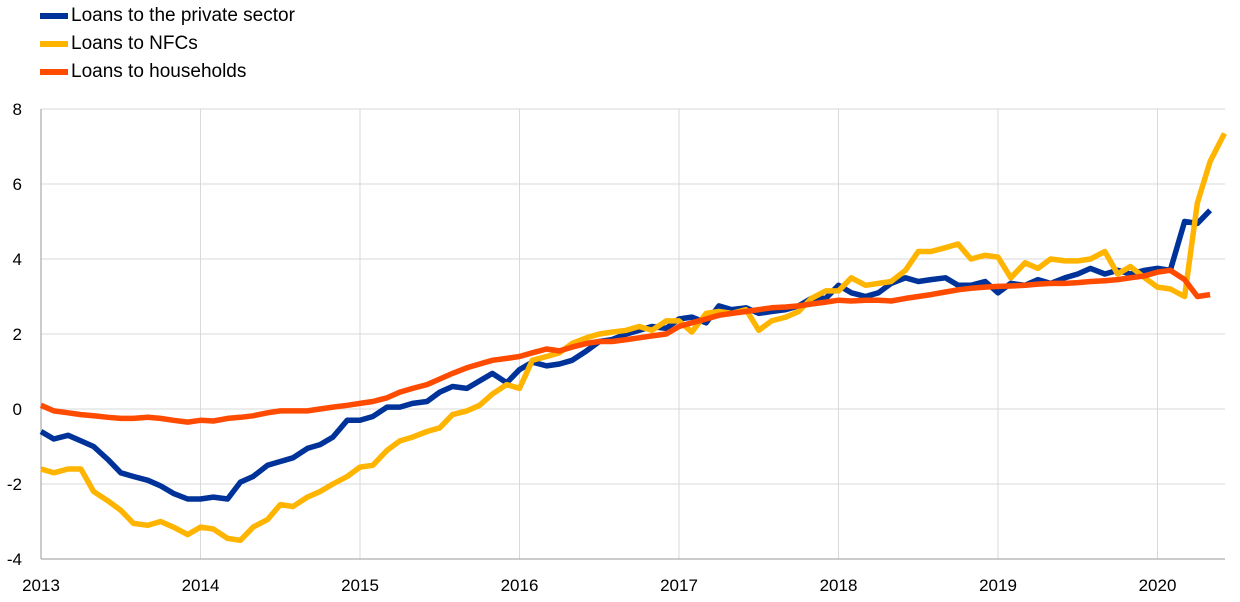  I want to click on y-tick-label: 0, so click(17, 409).